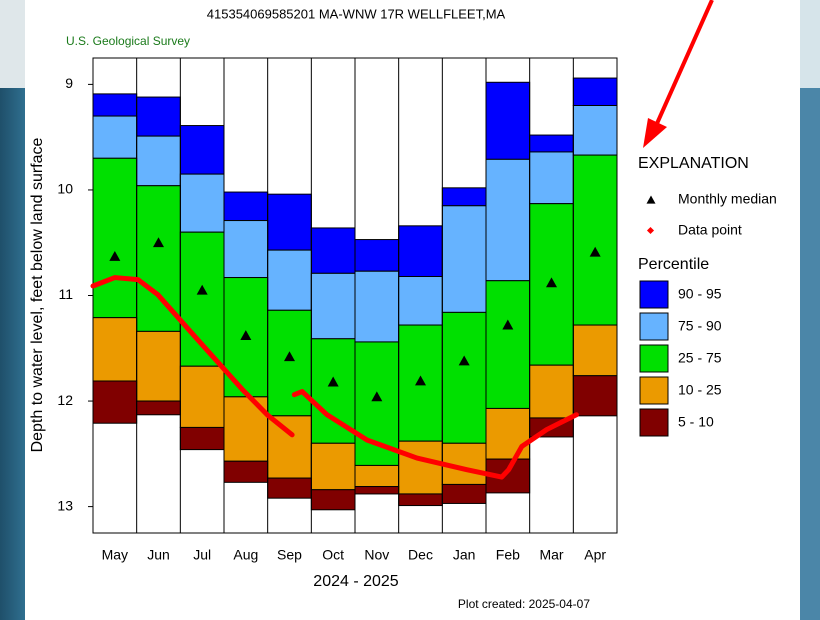  What do you see at coordinates (356, 13) in the screenshot?
I see `chart-title: 415354069585201 MA-WNW 17R WELLFLEET,MA` at bounding box center [356, 13].